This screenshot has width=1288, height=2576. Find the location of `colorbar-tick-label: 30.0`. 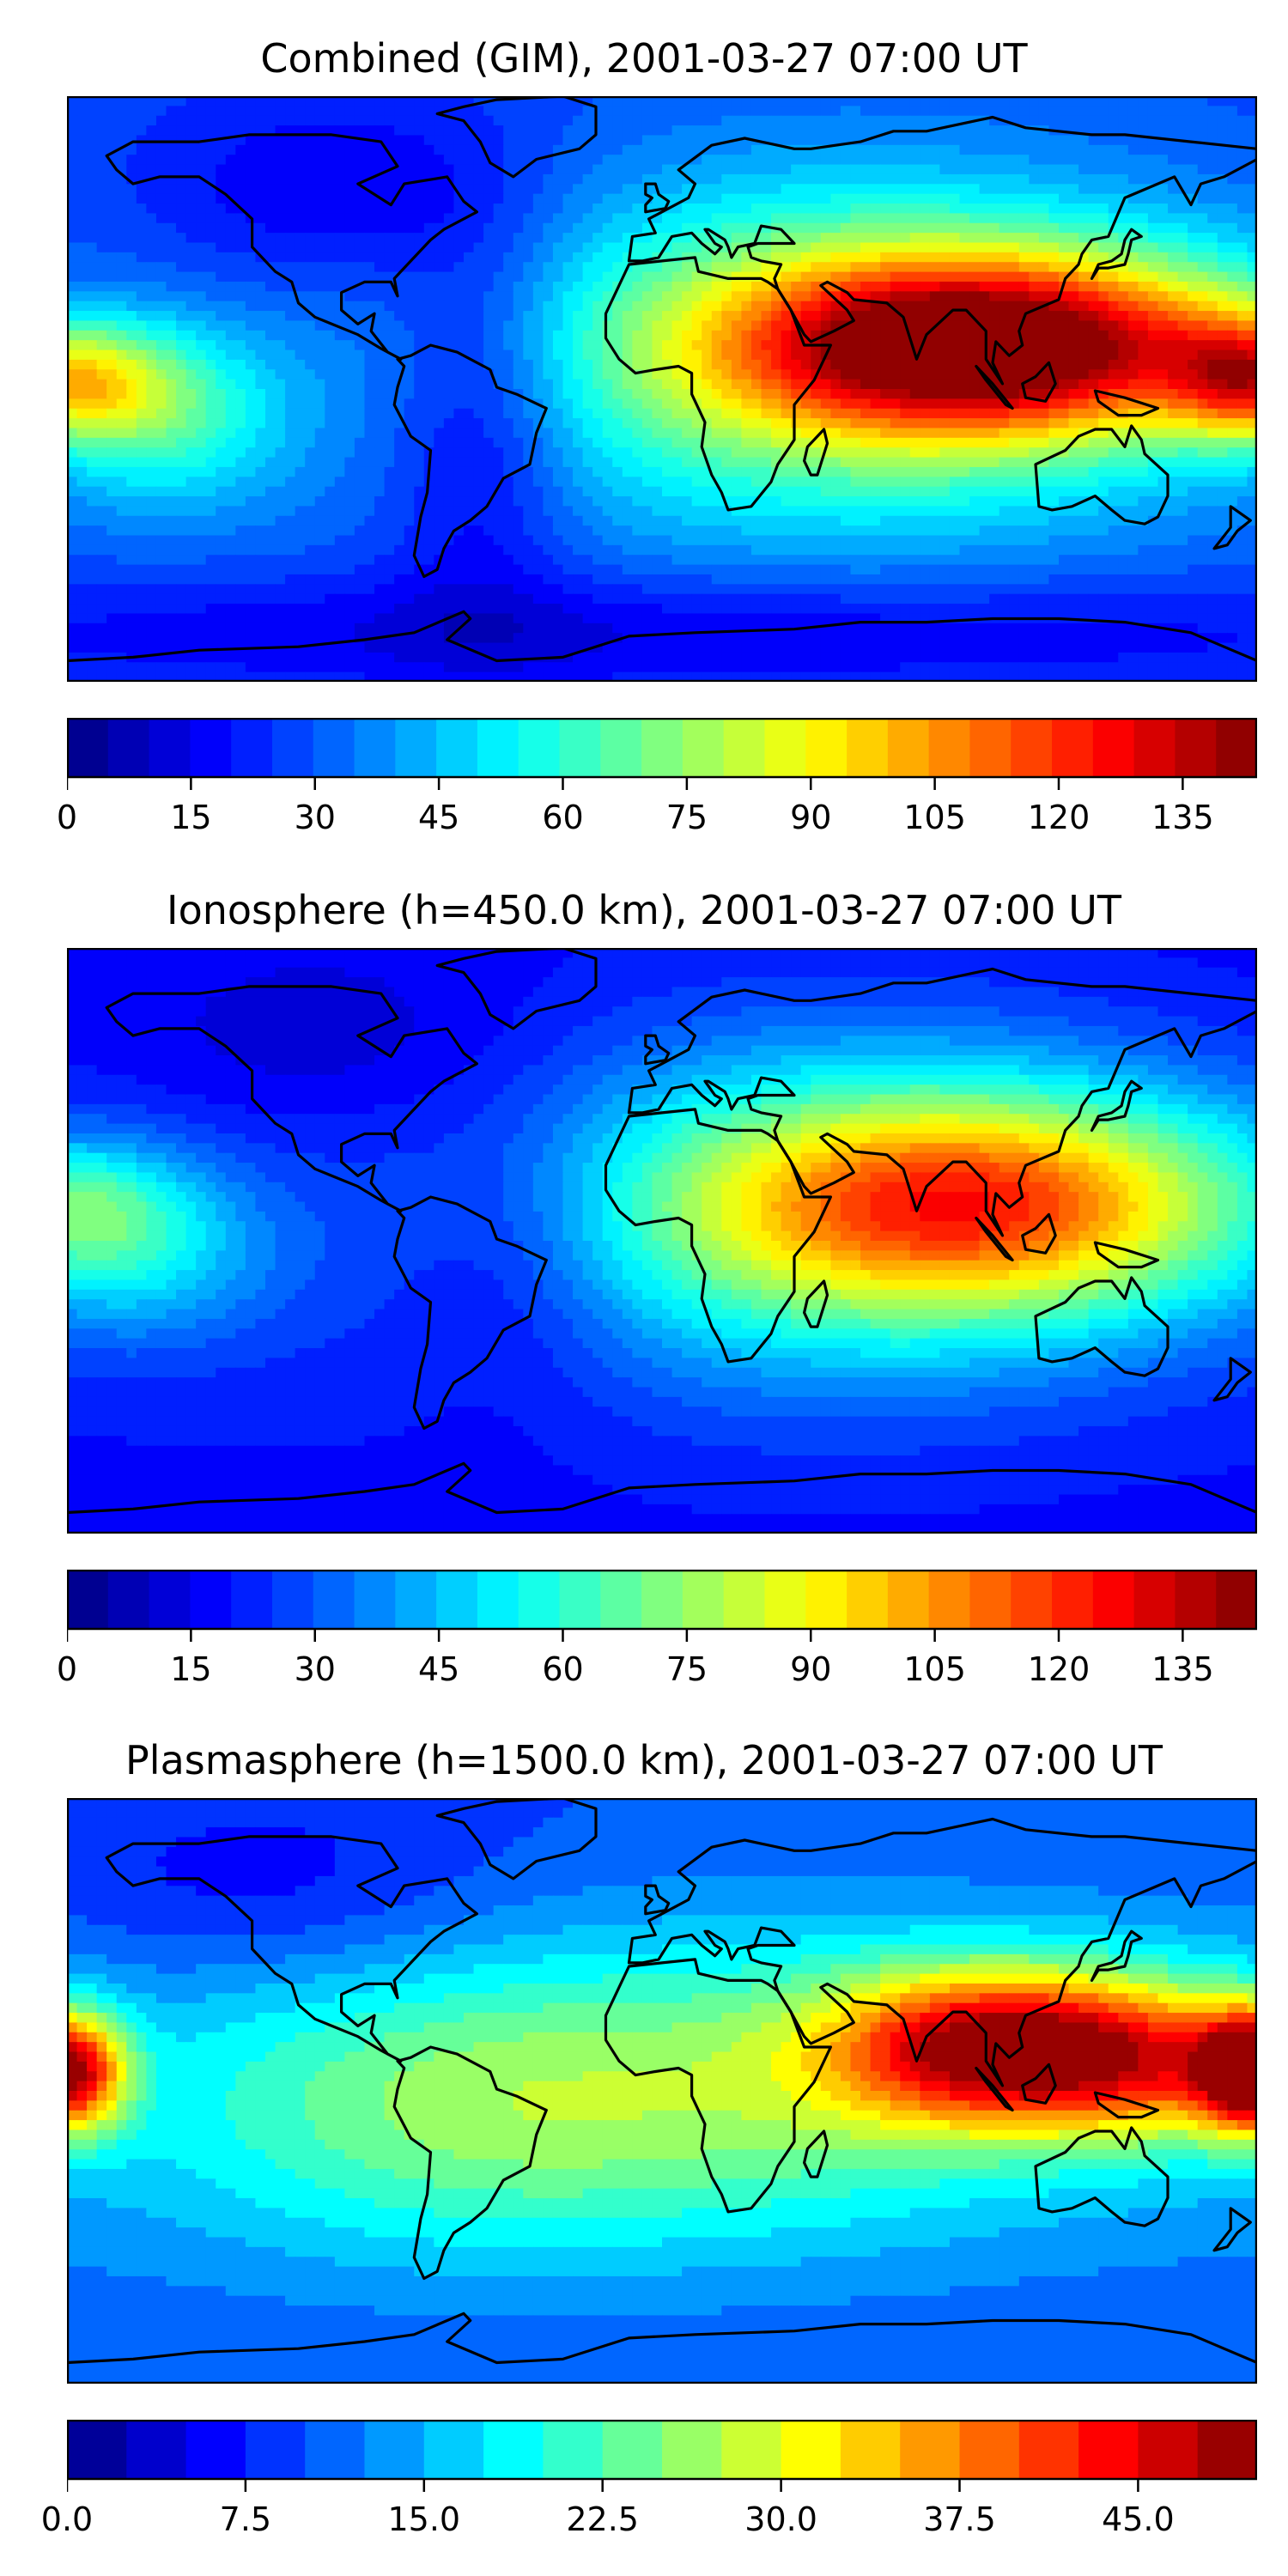

colorbar-tick-label: 30.0 is located at coordinates (781, 2519).